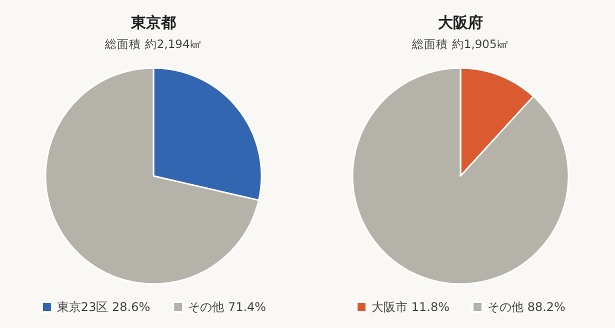  What do you see at coordinates (227, 307) in the screenshot?
I see `legend-label: その他 71.4%` at bounding box center [227, 307].